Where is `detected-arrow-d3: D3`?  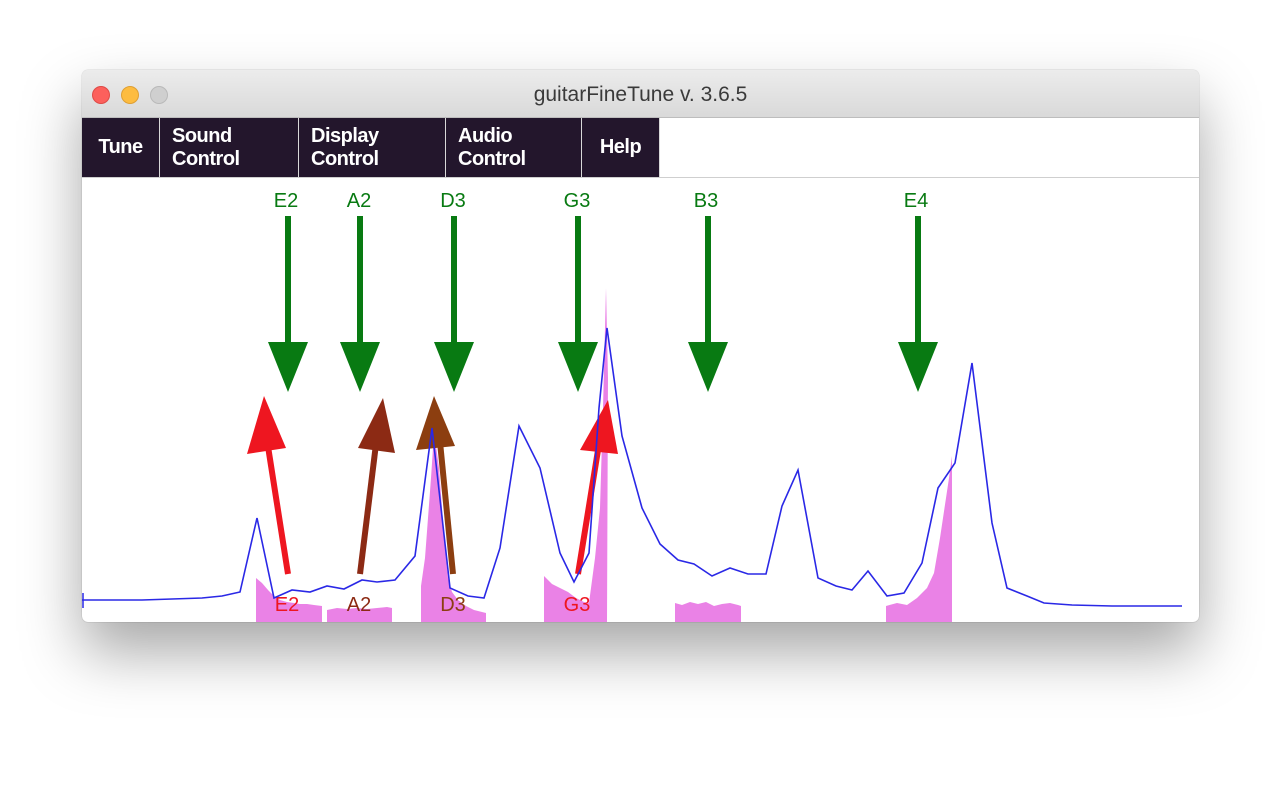
detected-arrow-d3: D3 is located at coordinates (441, 506).